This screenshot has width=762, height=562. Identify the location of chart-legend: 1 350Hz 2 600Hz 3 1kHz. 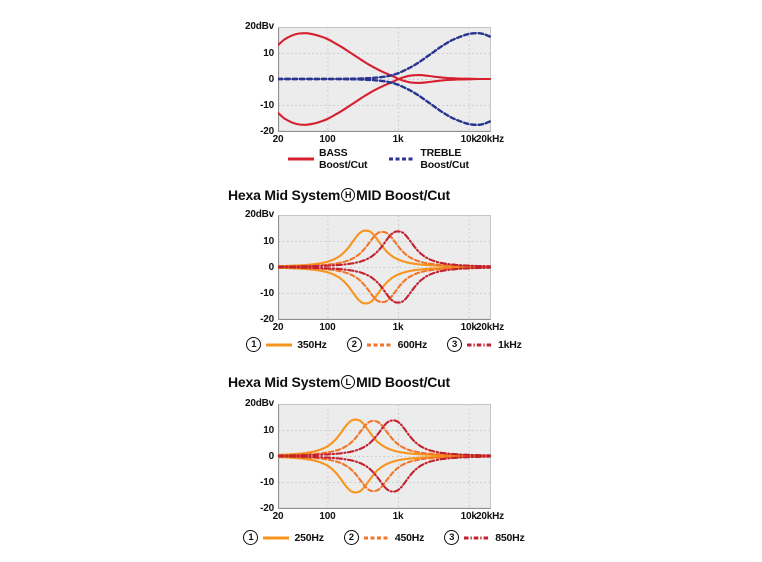
(384, 344).